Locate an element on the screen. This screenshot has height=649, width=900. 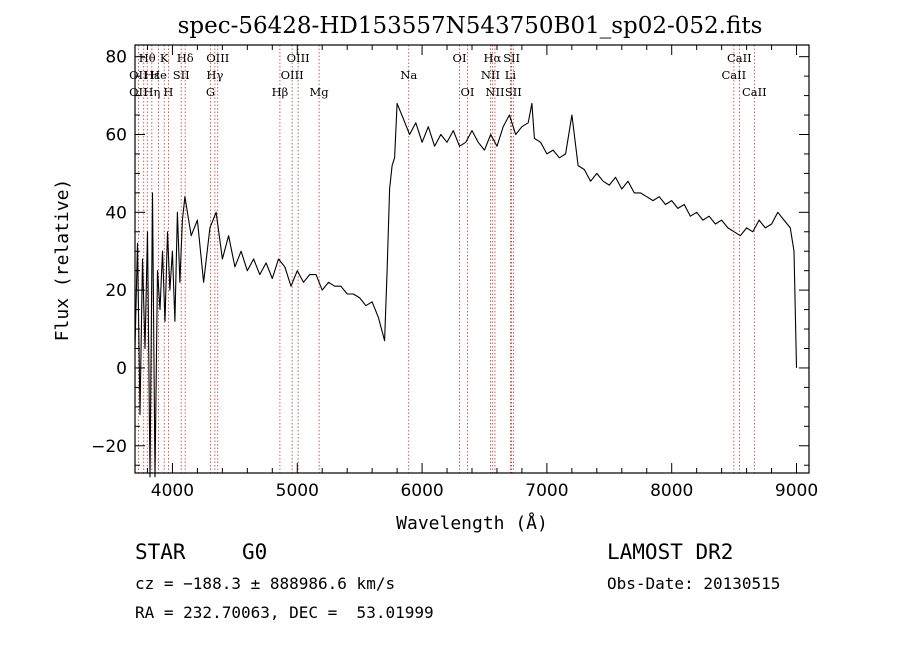
x-tick-label: 9000 is located at coordinates (796, 491).